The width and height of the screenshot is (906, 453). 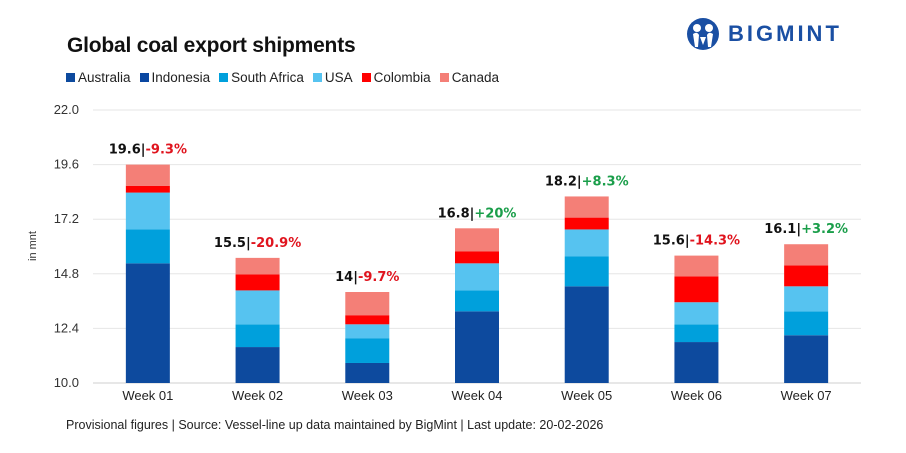 What do you see at coordinates (66, 382) in the screenshot?
I see `y-tick-label: 10.0` at bounding box center [66, 382].